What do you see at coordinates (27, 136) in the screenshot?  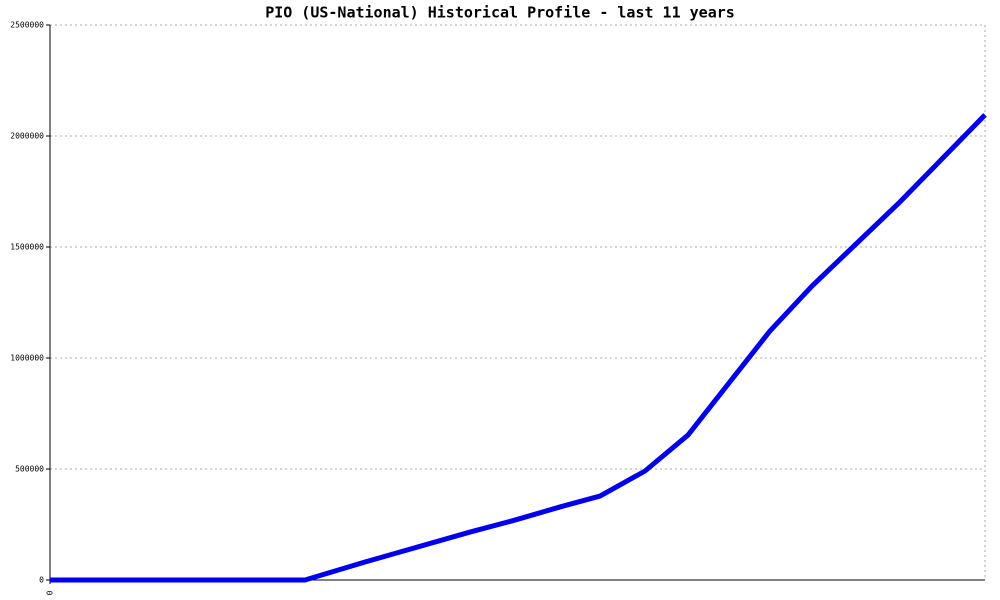 I see `y-tick-label: 2000000` at bounding box center [27, 136].